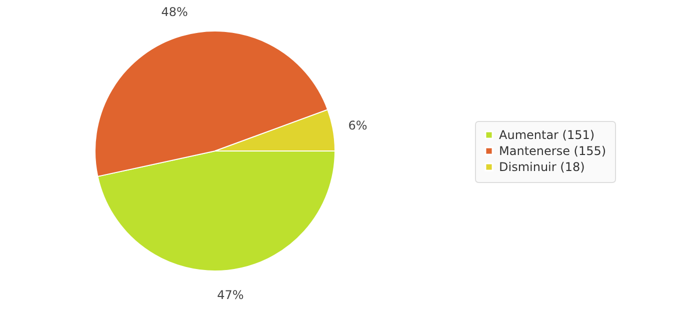 The image size is (690, 320). Describe the element at coordinates (174, 11) in the screenshot. I see `data-label: 48%` at that location.